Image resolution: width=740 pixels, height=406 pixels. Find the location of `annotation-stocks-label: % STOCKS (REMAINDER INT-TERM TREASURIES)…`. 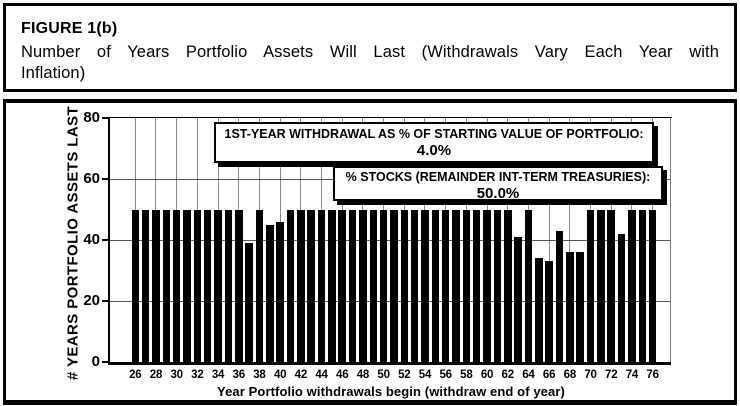

annotation-stocks-label: % STOCKS (REMAINDER INT-TERM TREASURIES)… is located at coordinates (498, 177).